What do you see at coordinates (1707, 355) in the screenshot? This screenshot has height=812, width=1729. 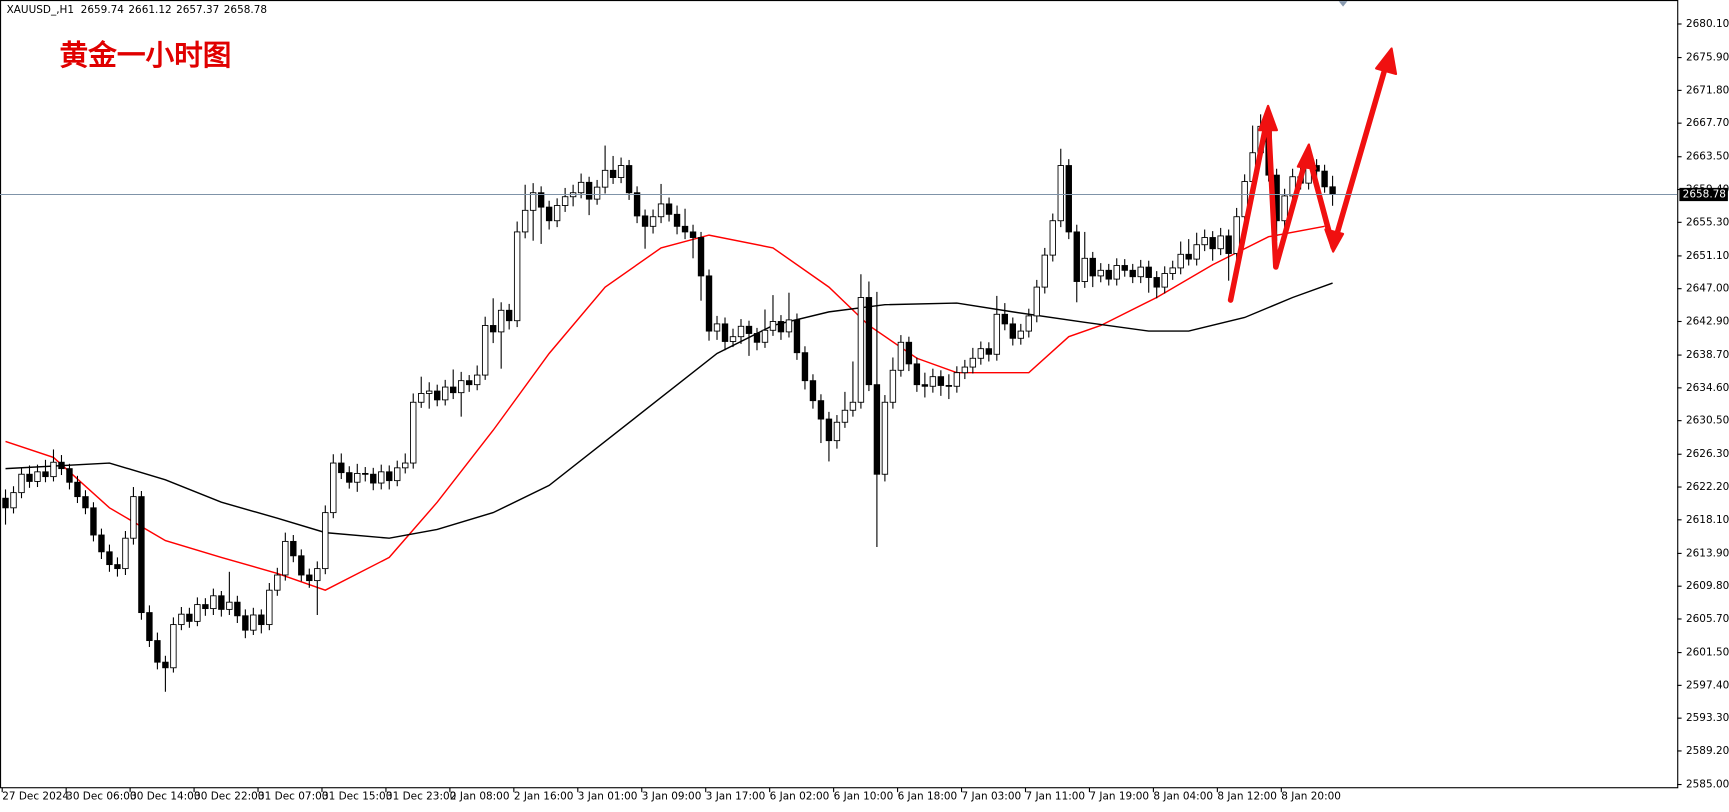 I see `y-tick-label: 2638.70` at bounding box center [1707, 355].